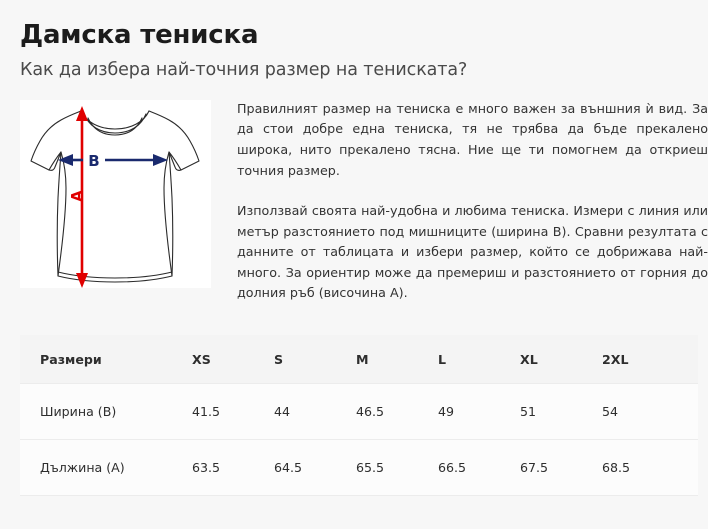 The width and height of the screenshot is (708, 529). Describe the element at coordinates (561, 467) in the screenshot. I see `cell-length-xl: 67.5` at that location.